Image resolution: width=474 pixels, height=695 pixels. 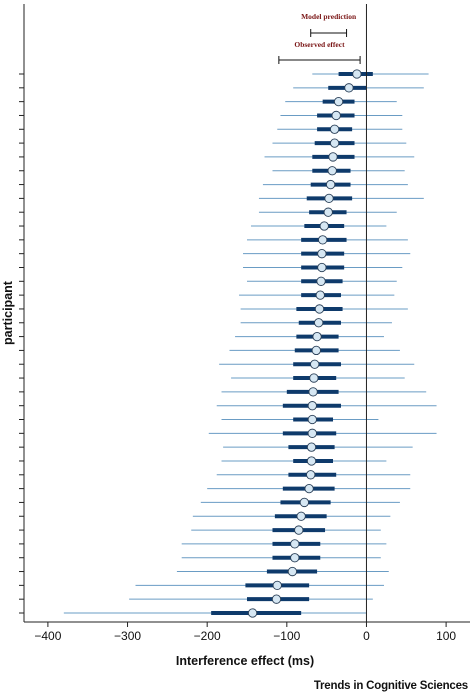 I want to click on legend-label: Model prediction, so click(x=329, y=16).